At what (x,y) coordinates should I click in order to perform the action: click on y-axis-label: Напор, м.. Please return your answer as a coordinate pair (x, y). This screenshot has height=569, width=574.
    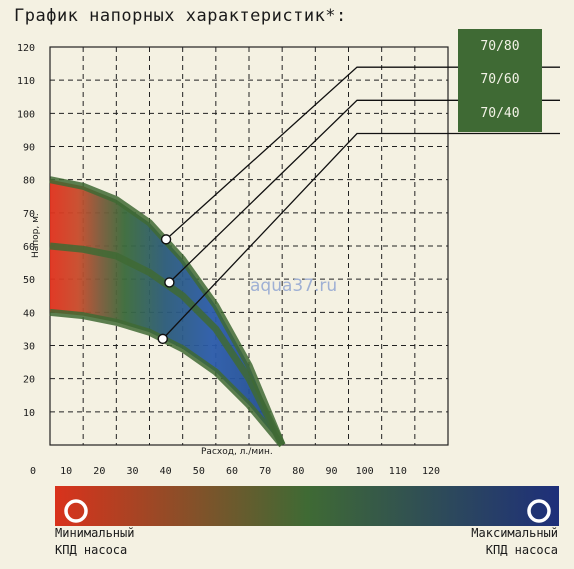
    Looking at the image, I should click on (36, 235).